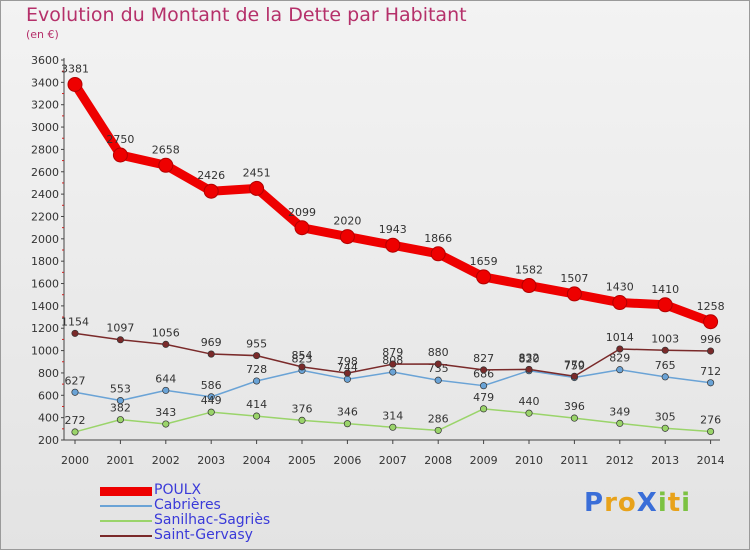  Describe the element at coordinates (665, 365) in the screenshot. I see `data-label-cabri-res: 765` at that location.